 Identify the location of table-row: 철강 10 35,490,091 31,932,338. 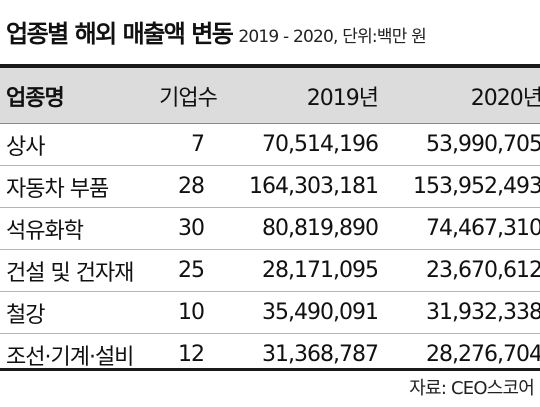
(270, 312).